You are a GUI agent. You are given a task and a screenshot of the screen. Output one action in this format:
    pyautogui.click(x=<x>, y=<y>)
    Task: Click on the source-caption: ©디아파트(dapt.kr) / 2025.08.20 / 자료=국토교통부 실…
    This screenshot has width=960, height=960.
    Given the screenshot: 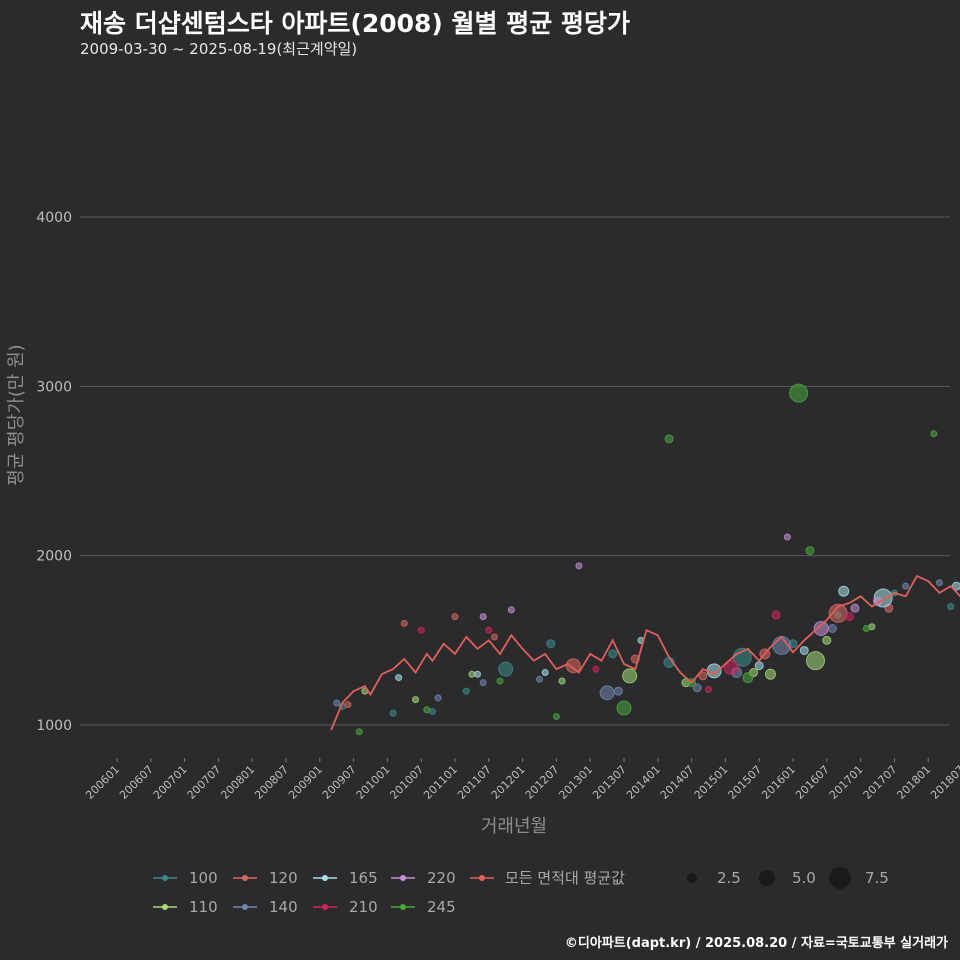 What is the action you would take?
    pyautogui.click(x=756, y=943)
    